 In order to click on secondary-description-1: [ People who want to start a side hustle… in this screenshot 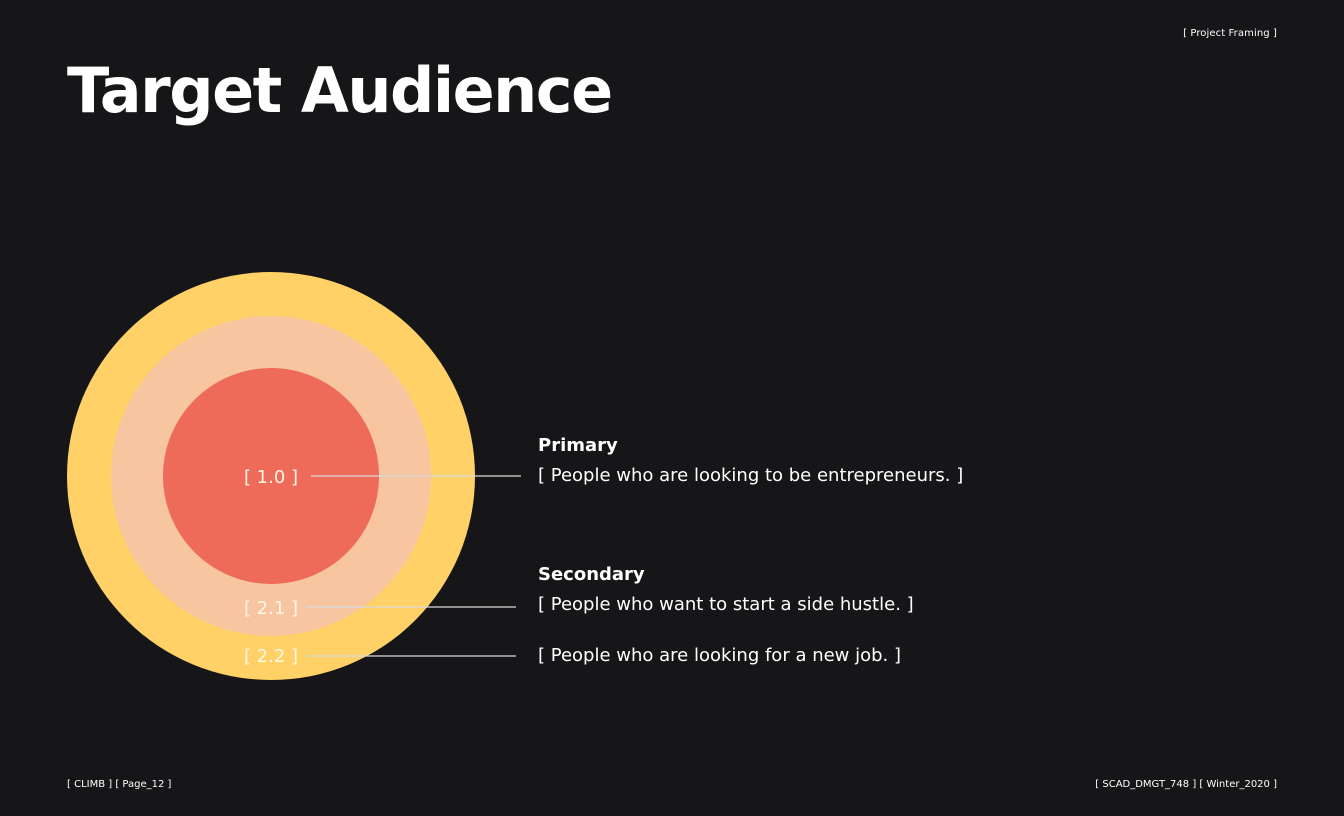, I will do `click(726, 604)`.